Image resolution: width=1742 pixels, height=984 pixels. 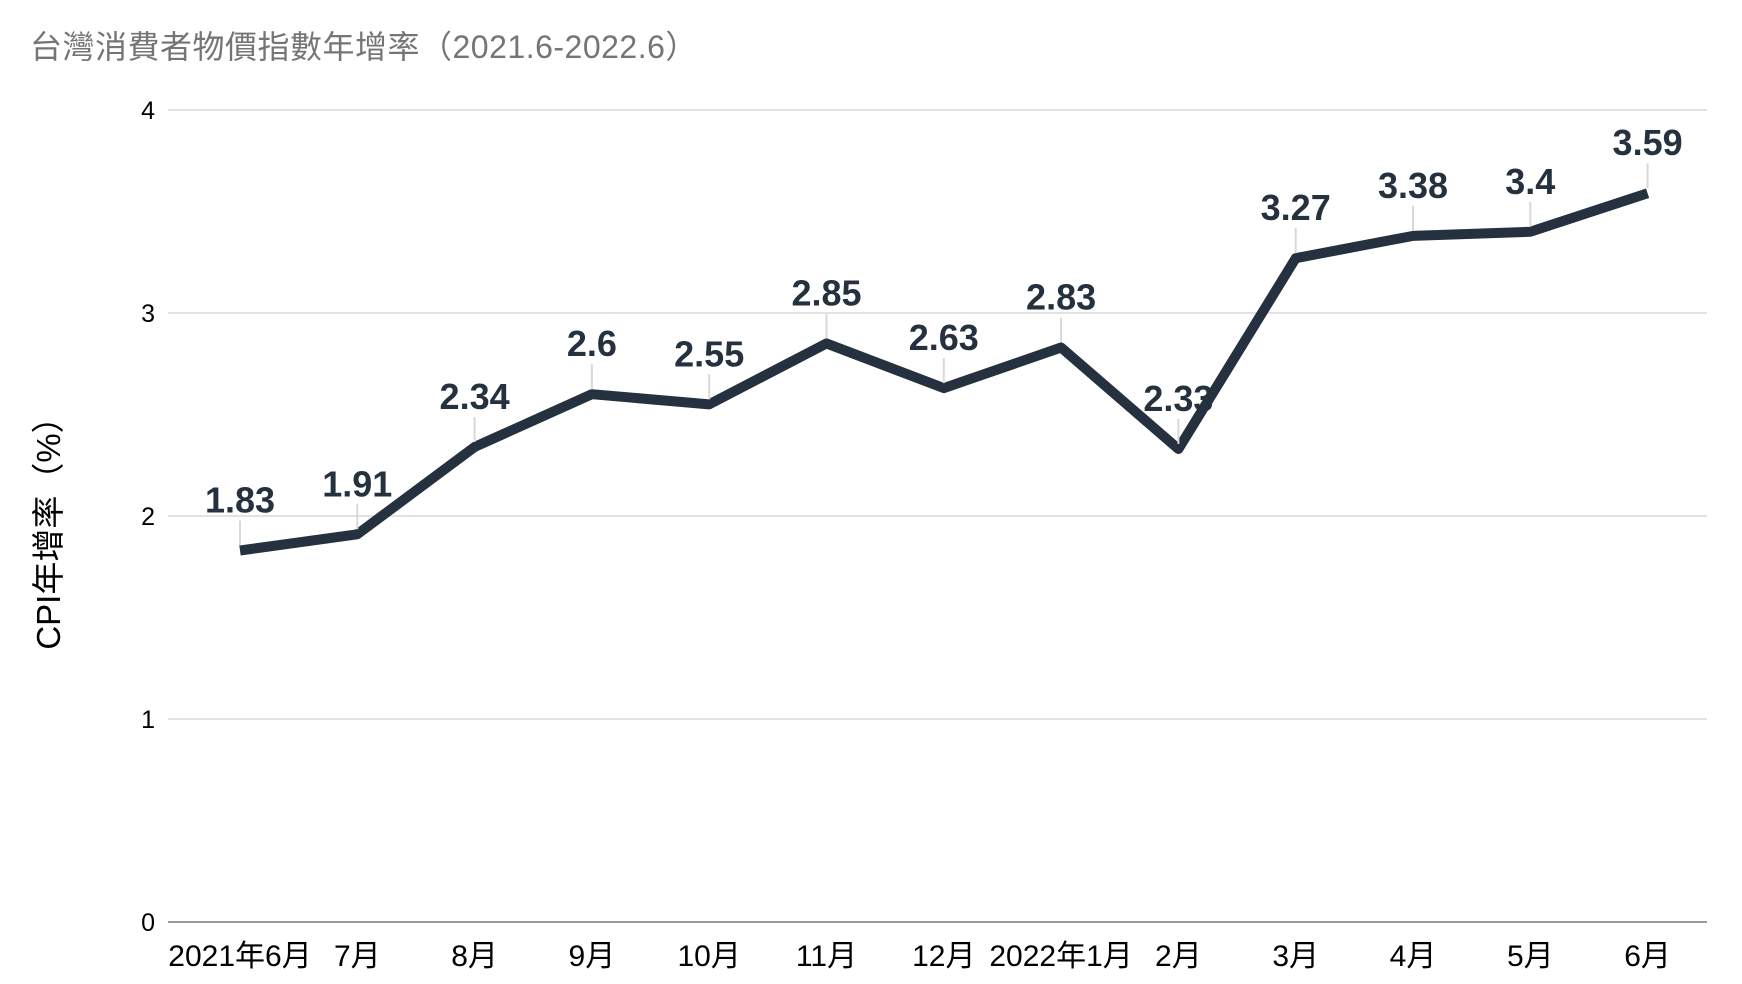 I want to click on data-label: 2.34, so click(x=475, y=396).